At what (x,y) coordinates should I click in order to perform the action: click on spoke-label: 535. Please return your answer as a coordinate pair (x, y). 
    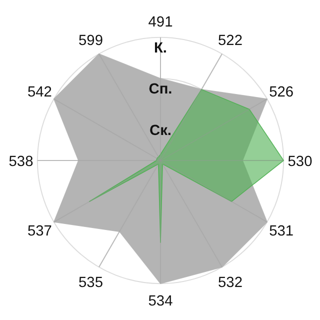
    Looking at the image, I should click on (90, 282).